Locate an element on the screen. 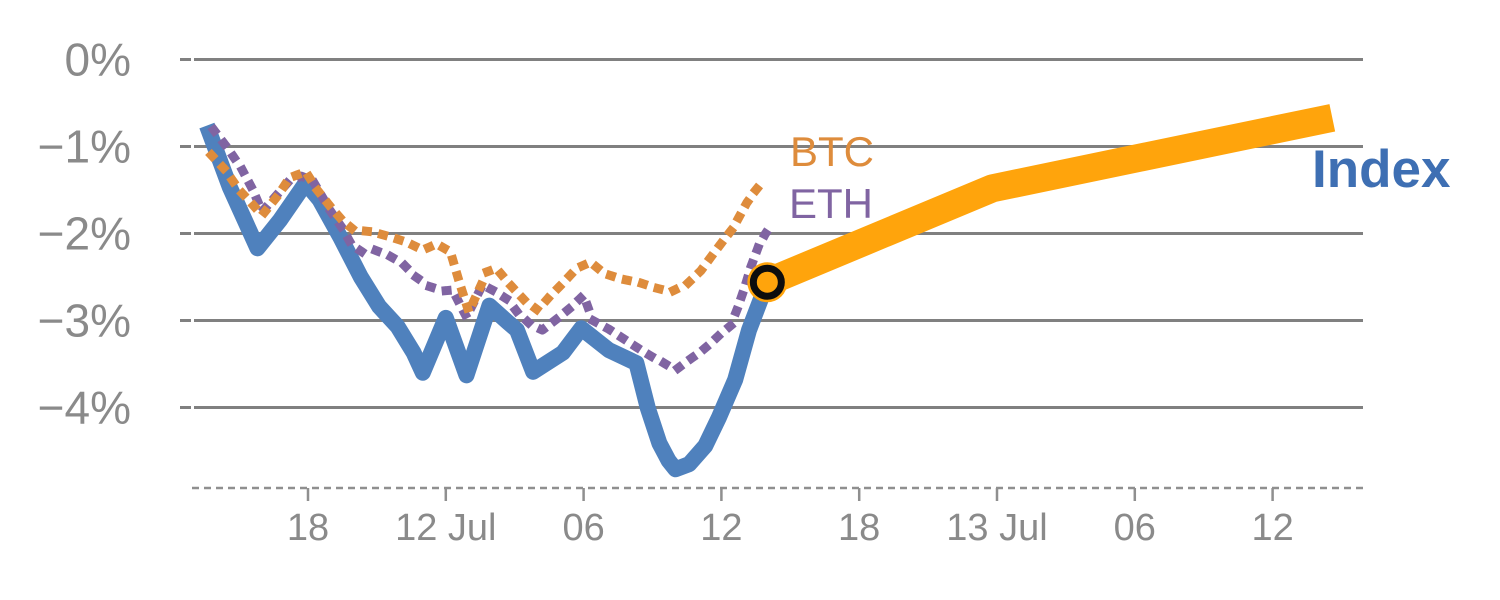  y-tick-label: −4% is located at coordinates (84, 408).